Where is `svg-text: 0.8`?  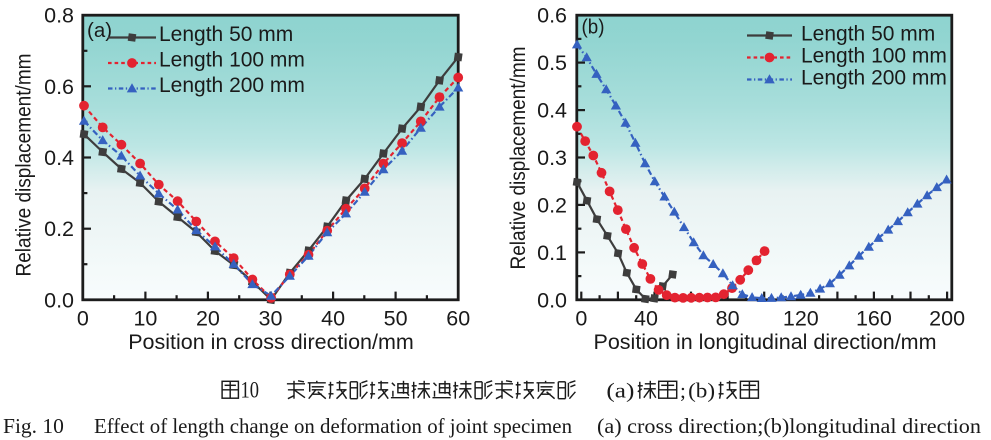 svg-text: 0.8 is located at coordinates (59, 16).